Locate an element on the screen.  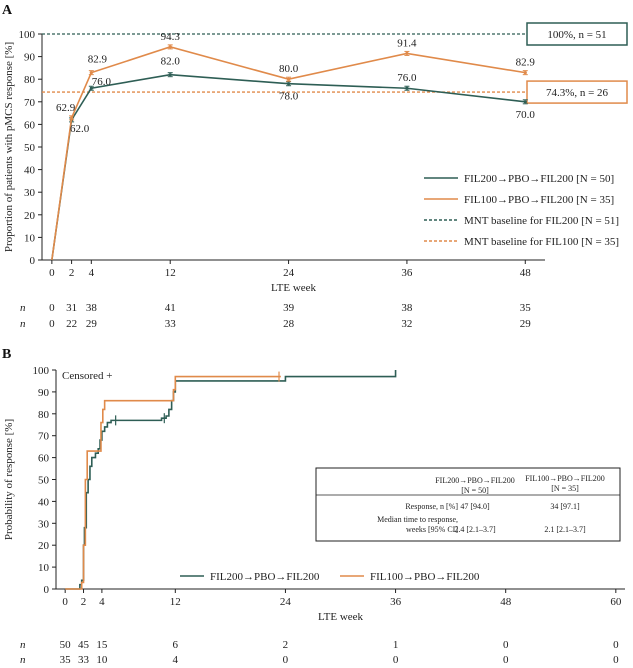
b-y-tick-label: 20 is located at coordinates (44, 546).